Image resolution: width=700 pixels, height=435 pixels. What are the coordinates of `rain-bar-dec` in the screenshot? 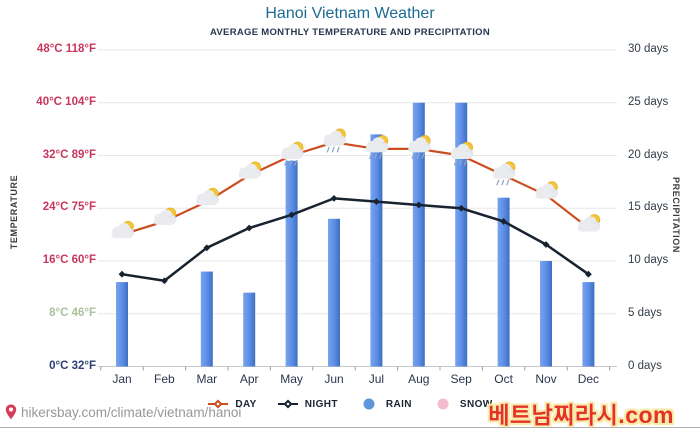 It's located at (588, 324).